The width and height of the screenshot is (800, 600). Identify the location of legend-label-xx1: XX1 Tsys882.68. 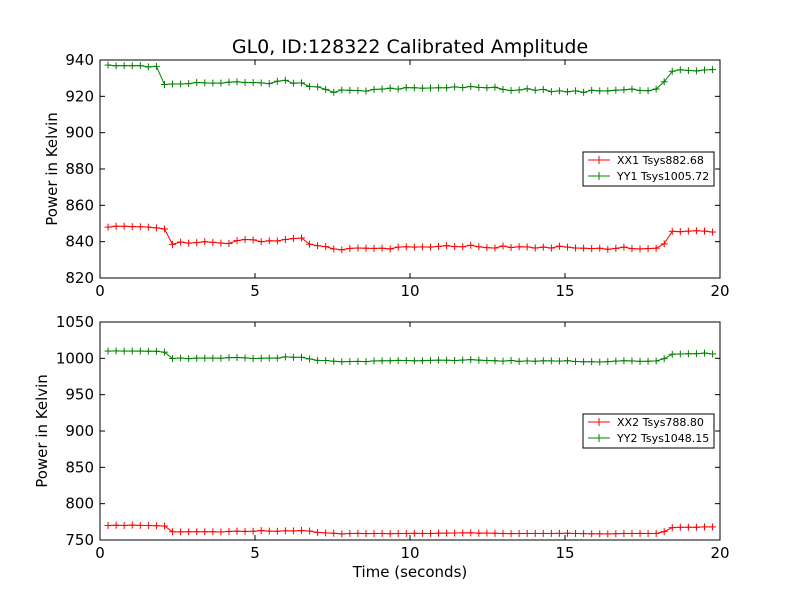
(660, 160).